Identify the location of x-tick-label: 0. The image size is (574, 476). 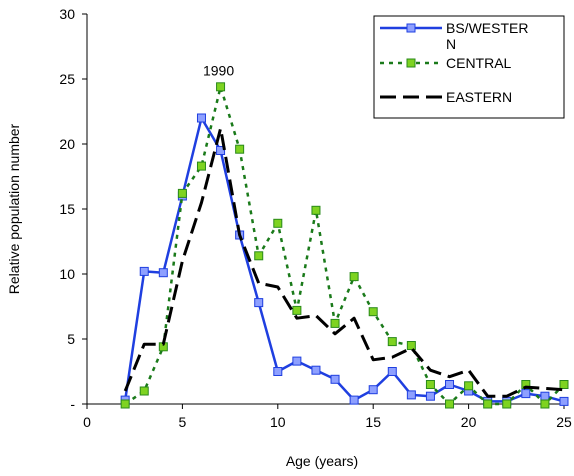
(87, 422).